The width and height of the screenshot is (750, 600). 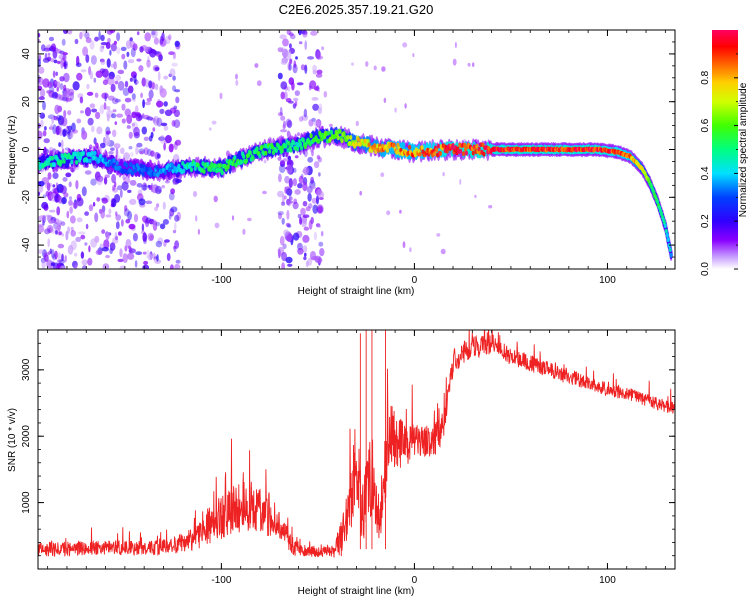 I want to click on colorbar-tick-label: 0.4, so click(x=705, y=173).